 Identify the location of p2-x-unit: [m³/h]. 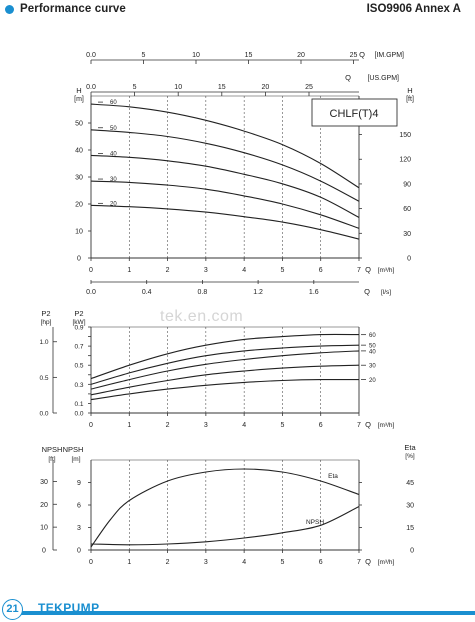
(386, 425).